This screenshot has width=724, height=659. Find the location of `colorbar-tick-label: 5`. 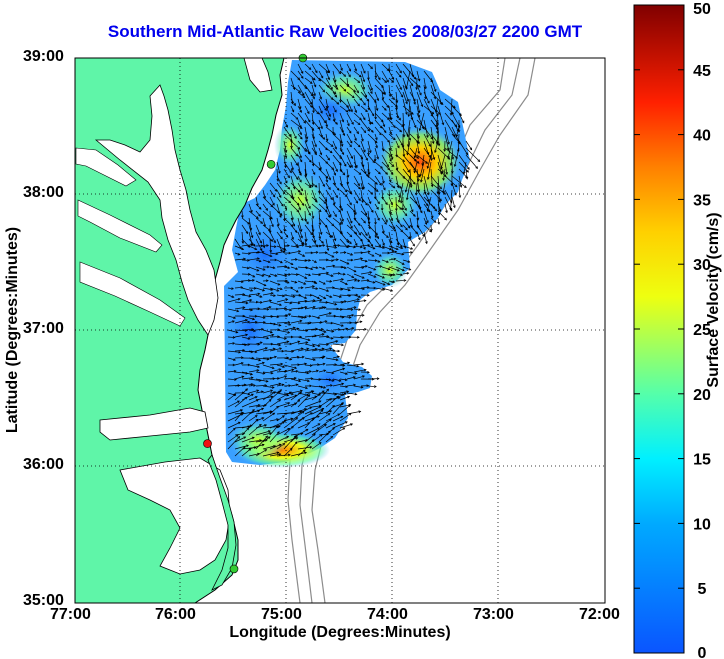

colorbar-tick-label: 5 is located at coordinates (702, 589).